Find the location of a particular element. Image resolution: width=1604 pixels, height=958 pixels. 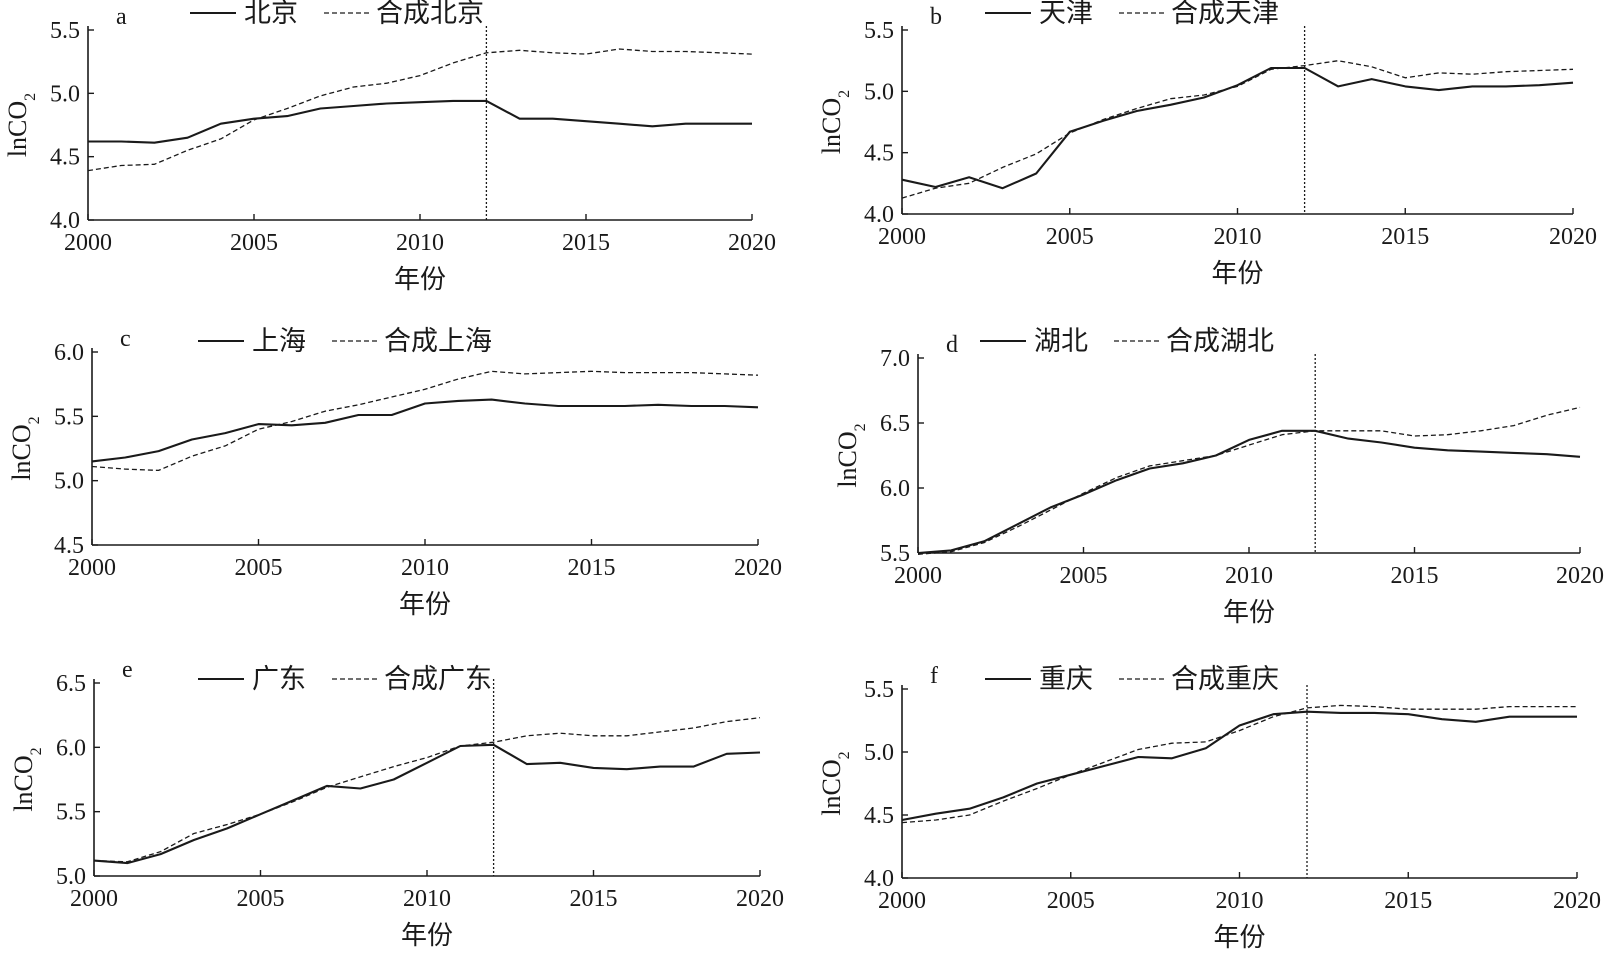

legend-label-actual: 湖北 is located at coordinates (1061, 341).